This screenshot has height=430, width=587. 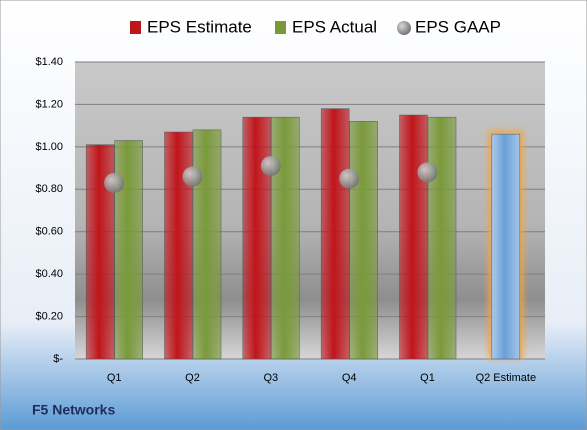 I want to click on y-tick-label: $1.20, so click(x=49, y=104).